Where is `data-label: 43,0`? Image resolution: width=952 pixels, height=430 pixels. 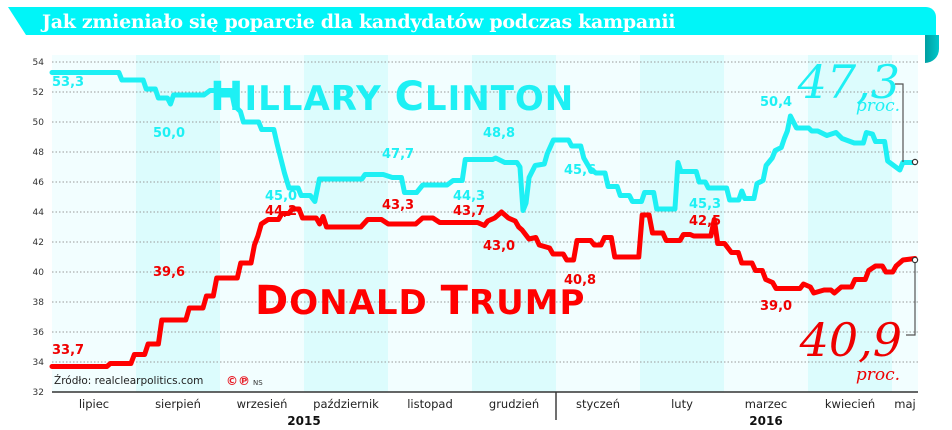 data-label: 43,0 is located at coordinates (499, 246).